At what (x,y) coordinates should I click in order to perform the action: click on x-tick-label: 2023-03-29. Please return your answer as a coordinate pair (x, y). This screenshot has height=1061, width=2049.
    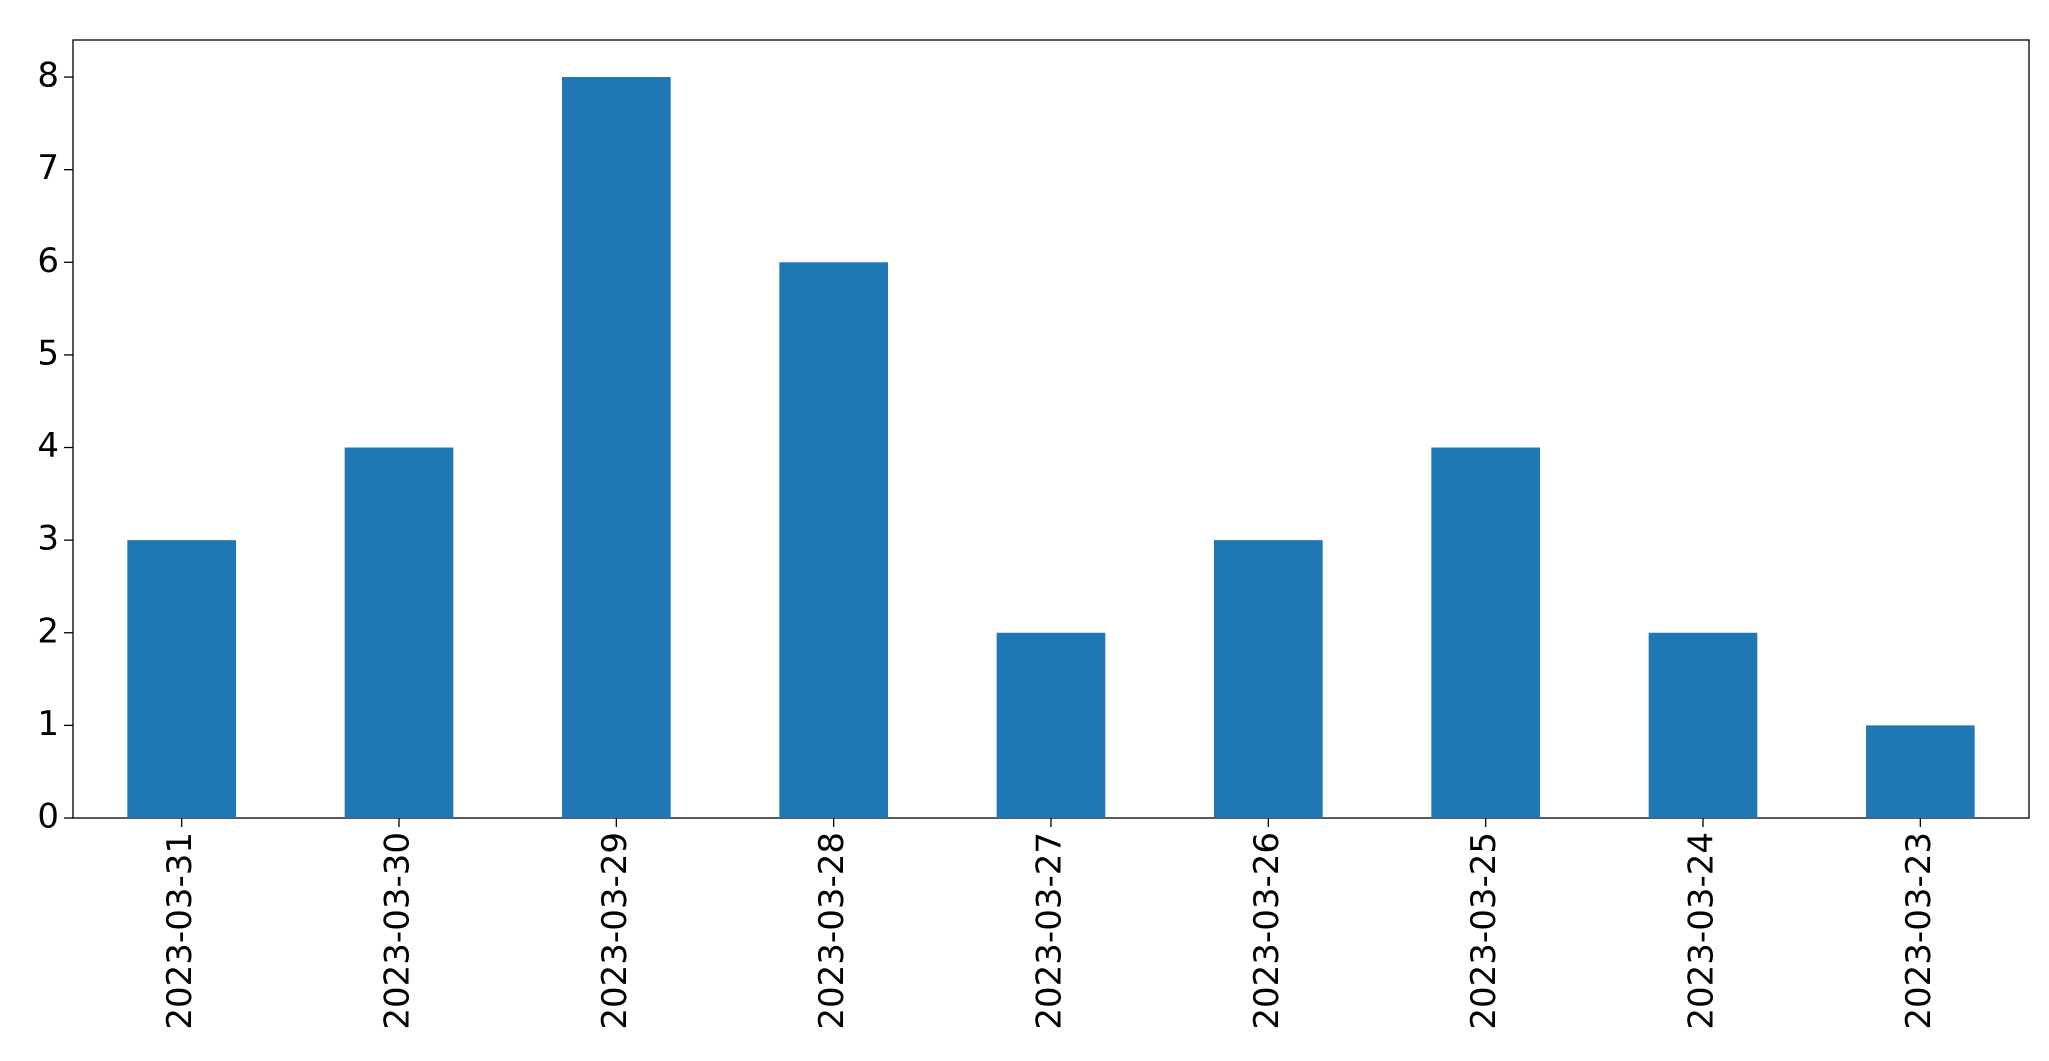
    Looking at the image, I should click on (615, 931).